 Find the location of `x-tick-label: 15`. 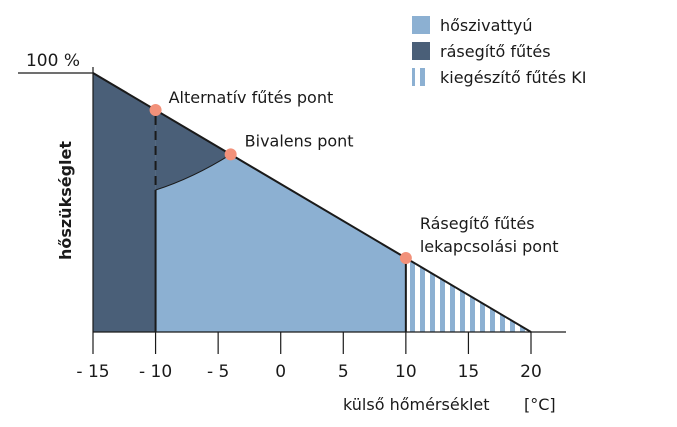

x-tick-label: 15 is located at coordinates (469, 372).